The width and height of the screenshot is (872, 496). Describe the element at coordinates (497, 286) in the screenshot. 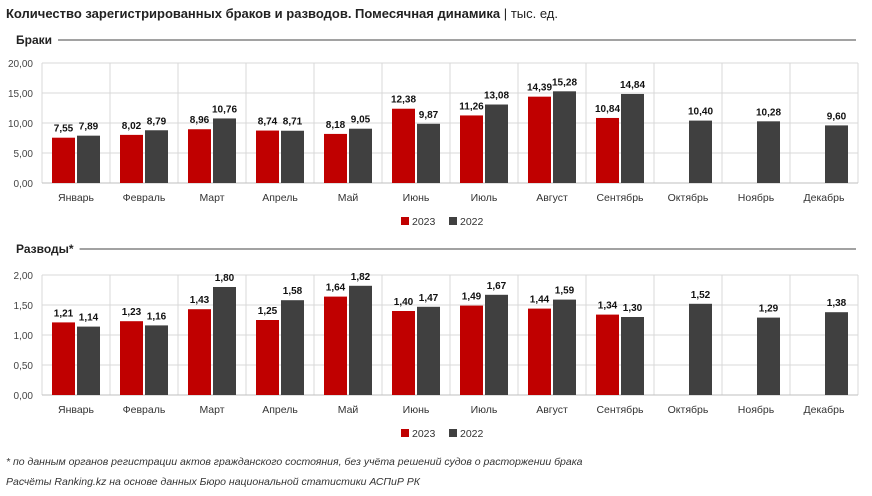

I see `chart-divorces-data-label: 1,67` at that location.